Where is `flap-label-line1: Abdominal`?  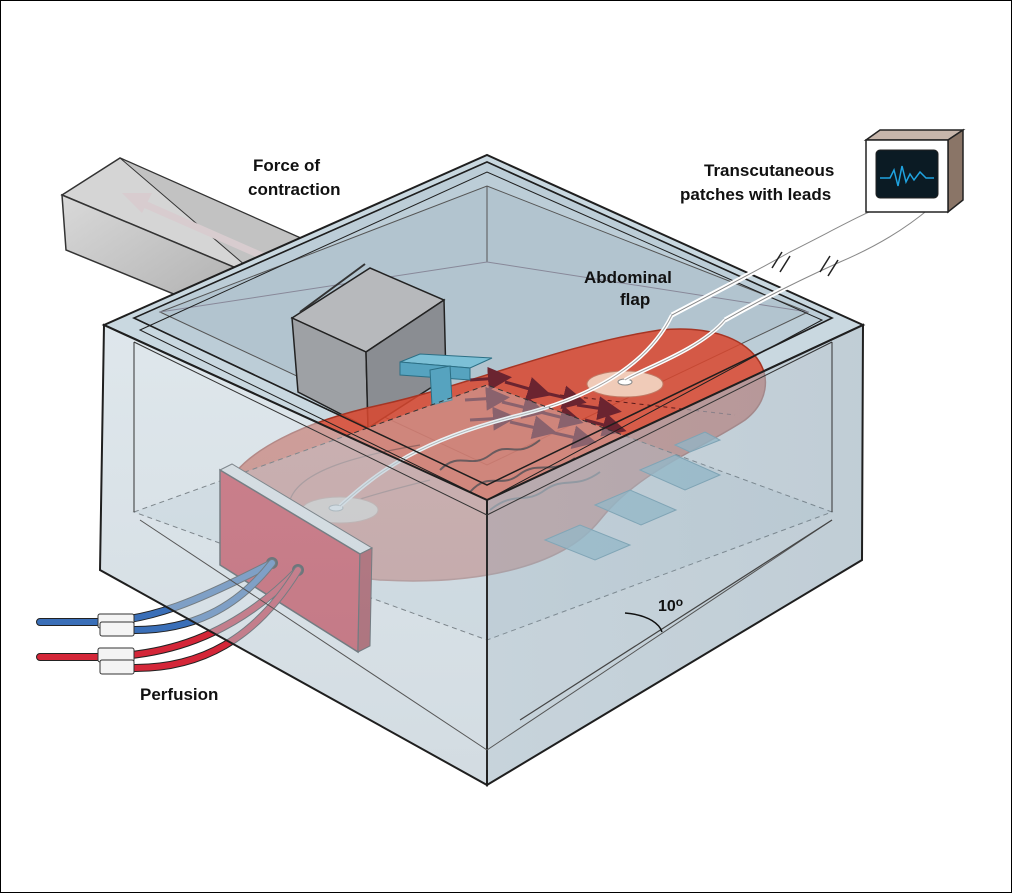 flap-label-line1: Abdominal is located at coordinates (628, 277).